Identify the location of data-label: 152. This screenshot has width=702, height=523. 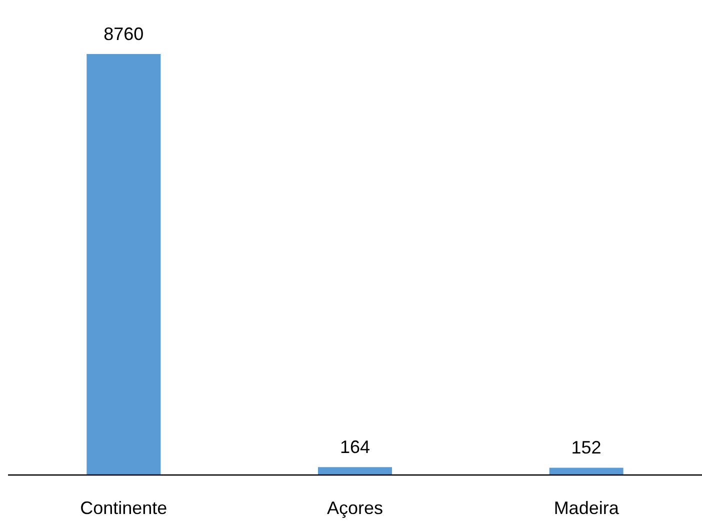
(586, 448).